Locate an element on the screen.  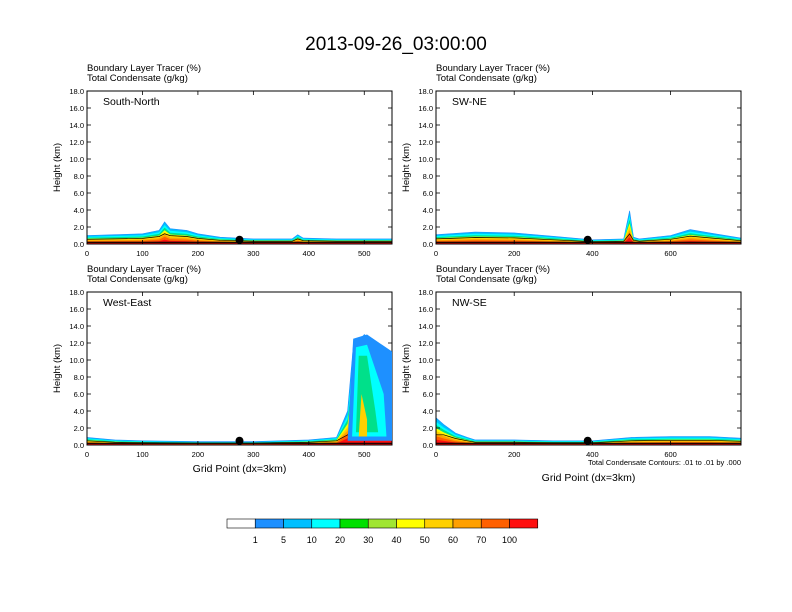
colorbar-label: 100 is located at coordinates (509, 540).